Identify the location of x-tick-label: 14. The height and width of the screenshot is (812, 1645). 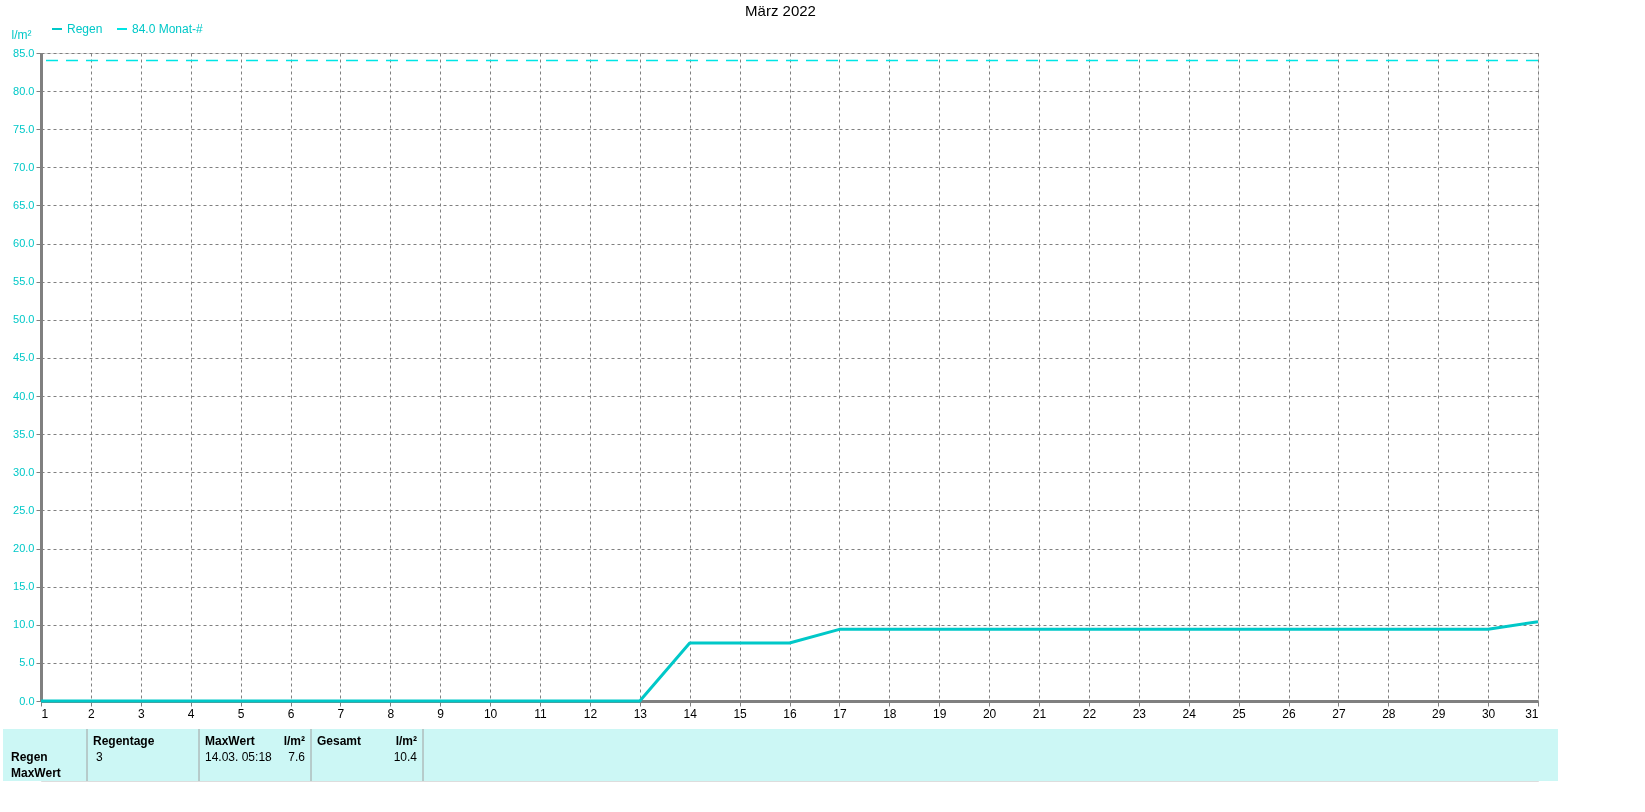
(690, 713).